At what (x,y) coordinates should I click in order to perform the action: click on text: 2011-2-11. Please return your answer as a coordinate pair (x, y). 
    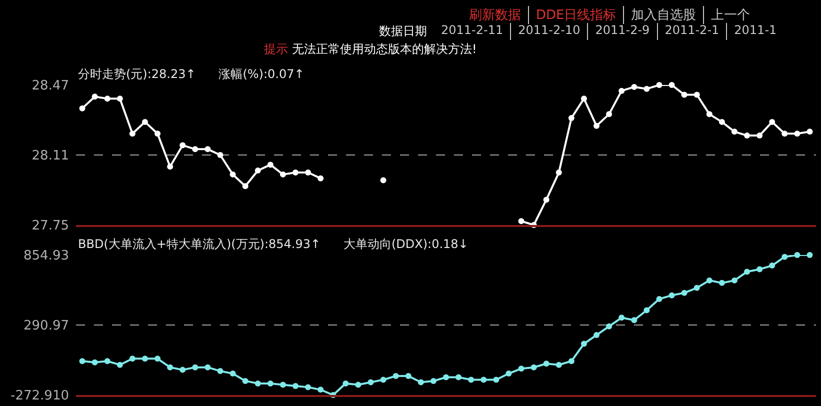
    Looking at the image, I should click on (472, 31).